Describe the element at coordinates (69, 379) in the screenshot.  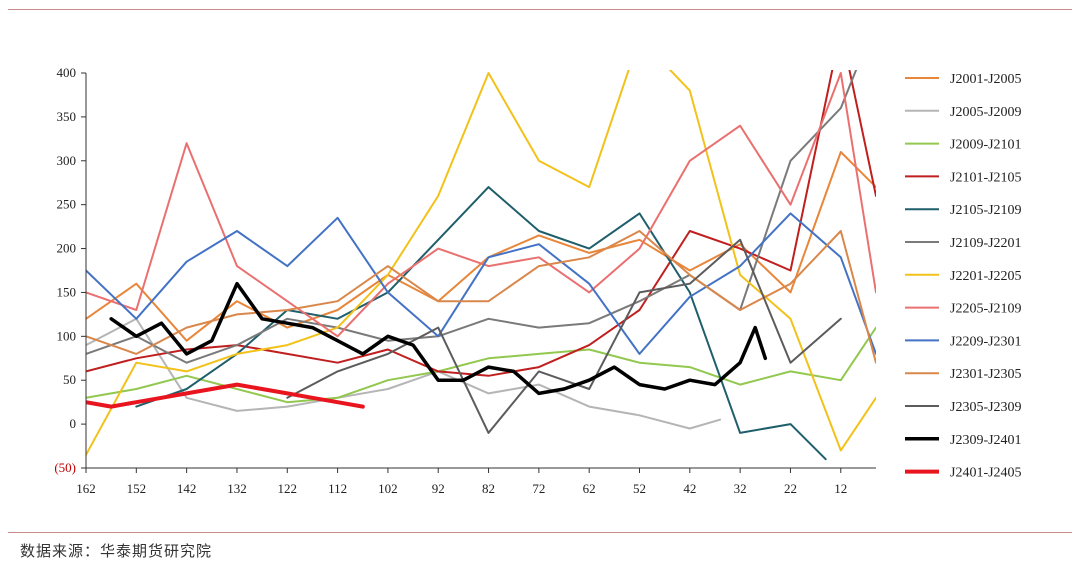
I see `y-tick-label: 50` at that location.